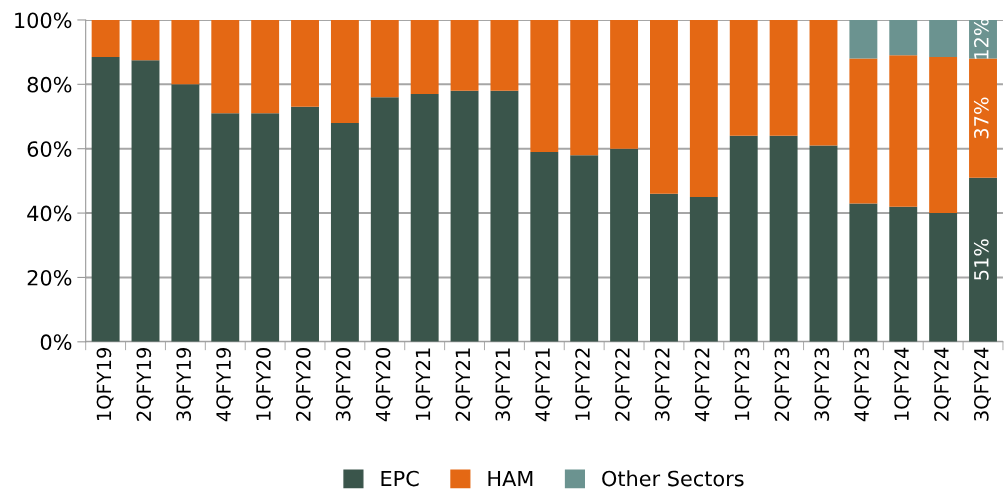  I want to click on x-tick-label: 1QFY21, so click(424, 384).